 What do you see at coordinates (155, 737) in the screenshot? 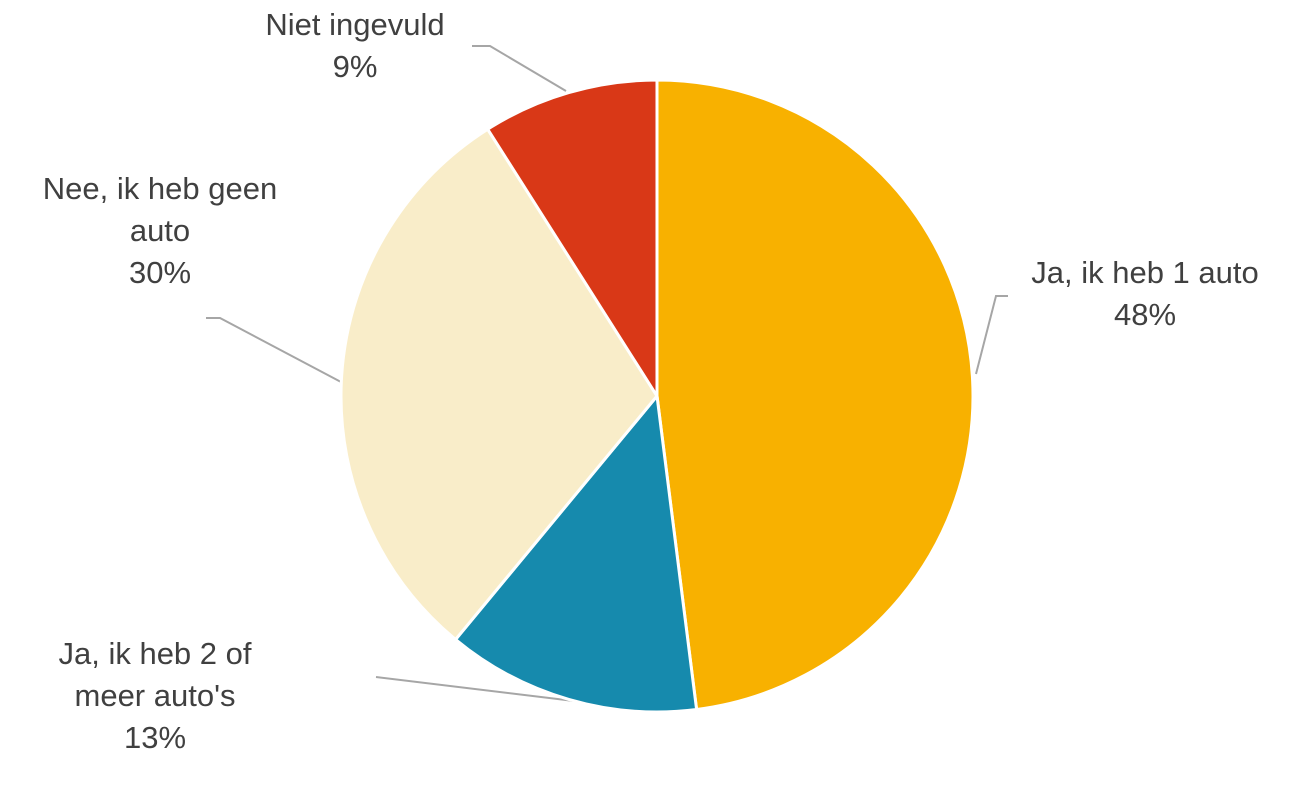
I see `slice-value-label: 13%` at bounding box center [155, 737].